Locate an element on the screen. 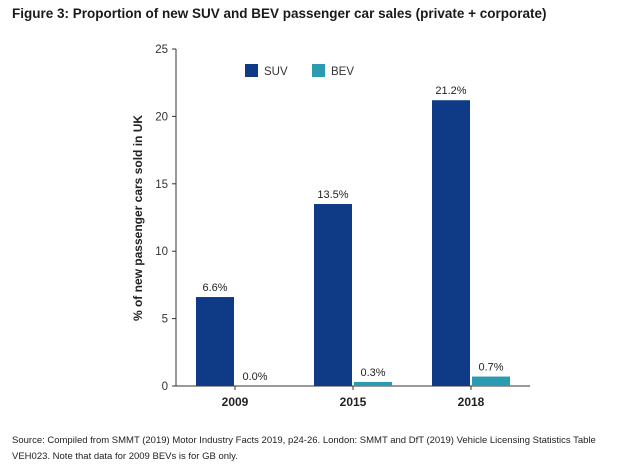 This screenshot has width=641, height=476. x-tick-label: 2018 is located at coordinates (471, 402).